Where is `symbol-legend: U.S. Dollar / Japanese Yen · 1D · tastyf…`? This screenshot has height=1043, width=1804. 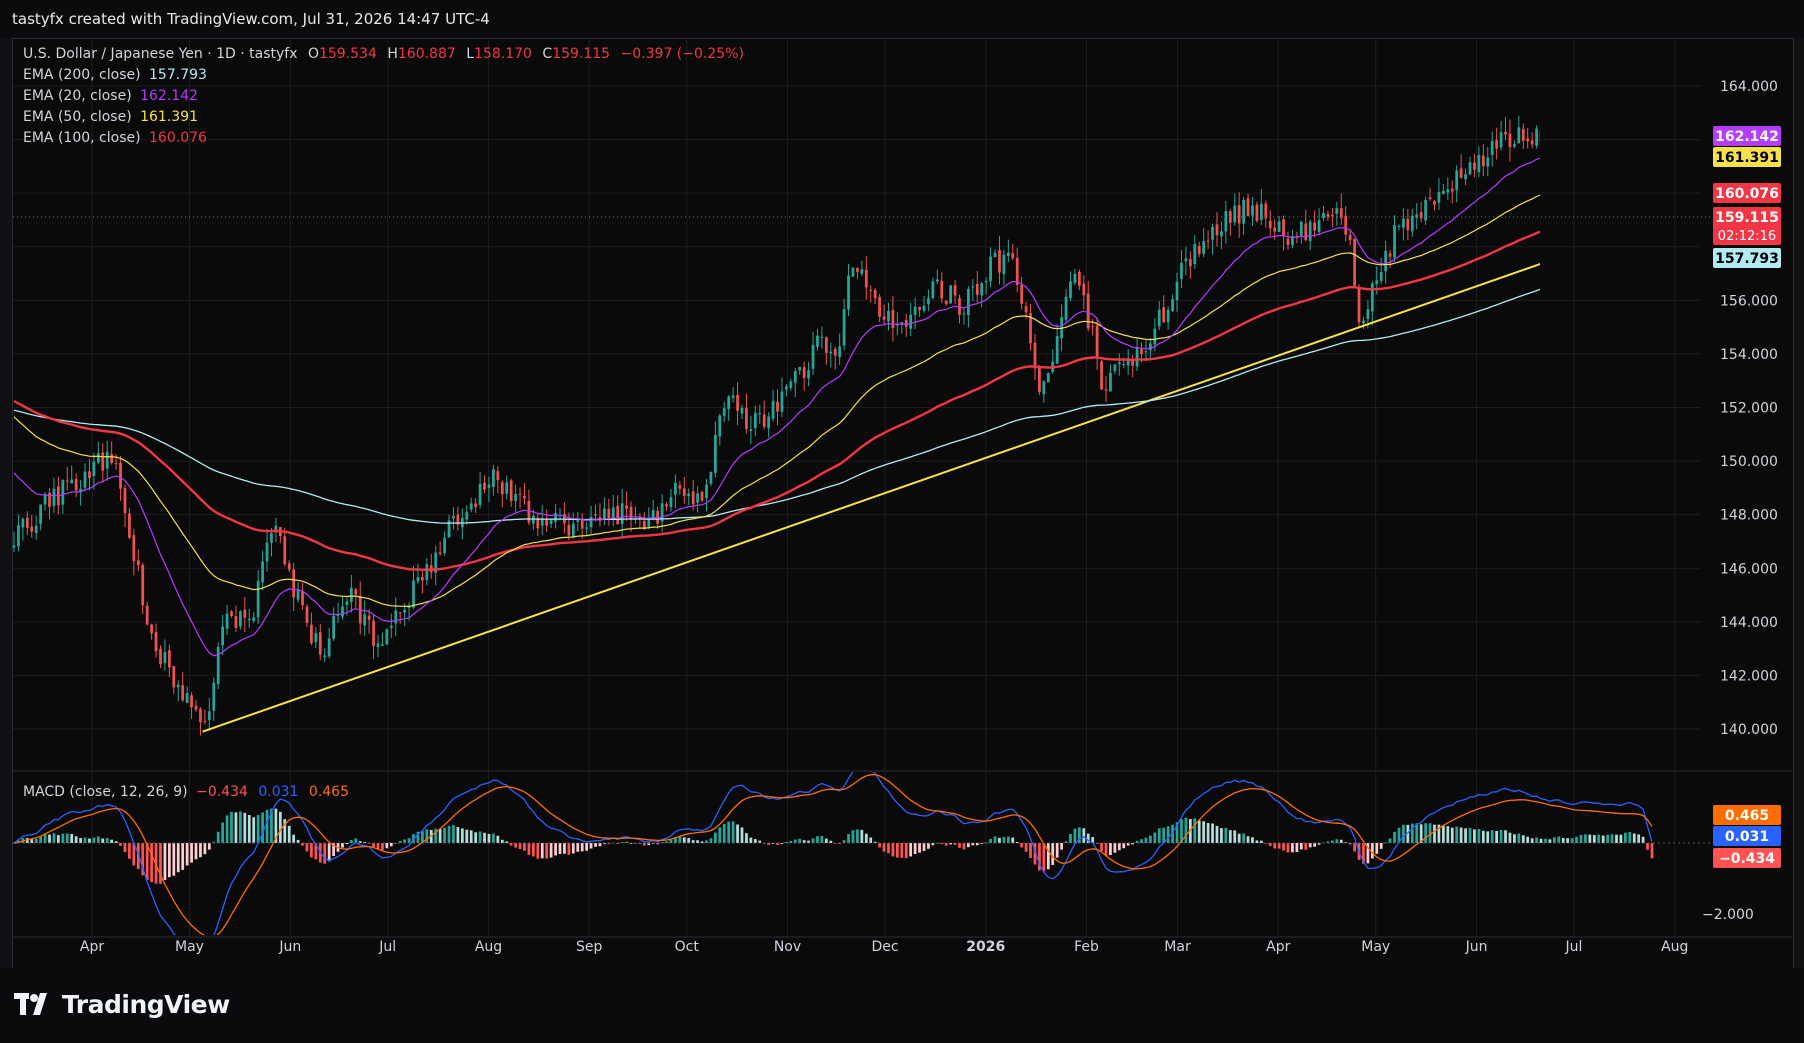
symbol-legend: U.S. Dollar / Japanese Yen · 1D · tastyf… is located at coordinates (383, 54).